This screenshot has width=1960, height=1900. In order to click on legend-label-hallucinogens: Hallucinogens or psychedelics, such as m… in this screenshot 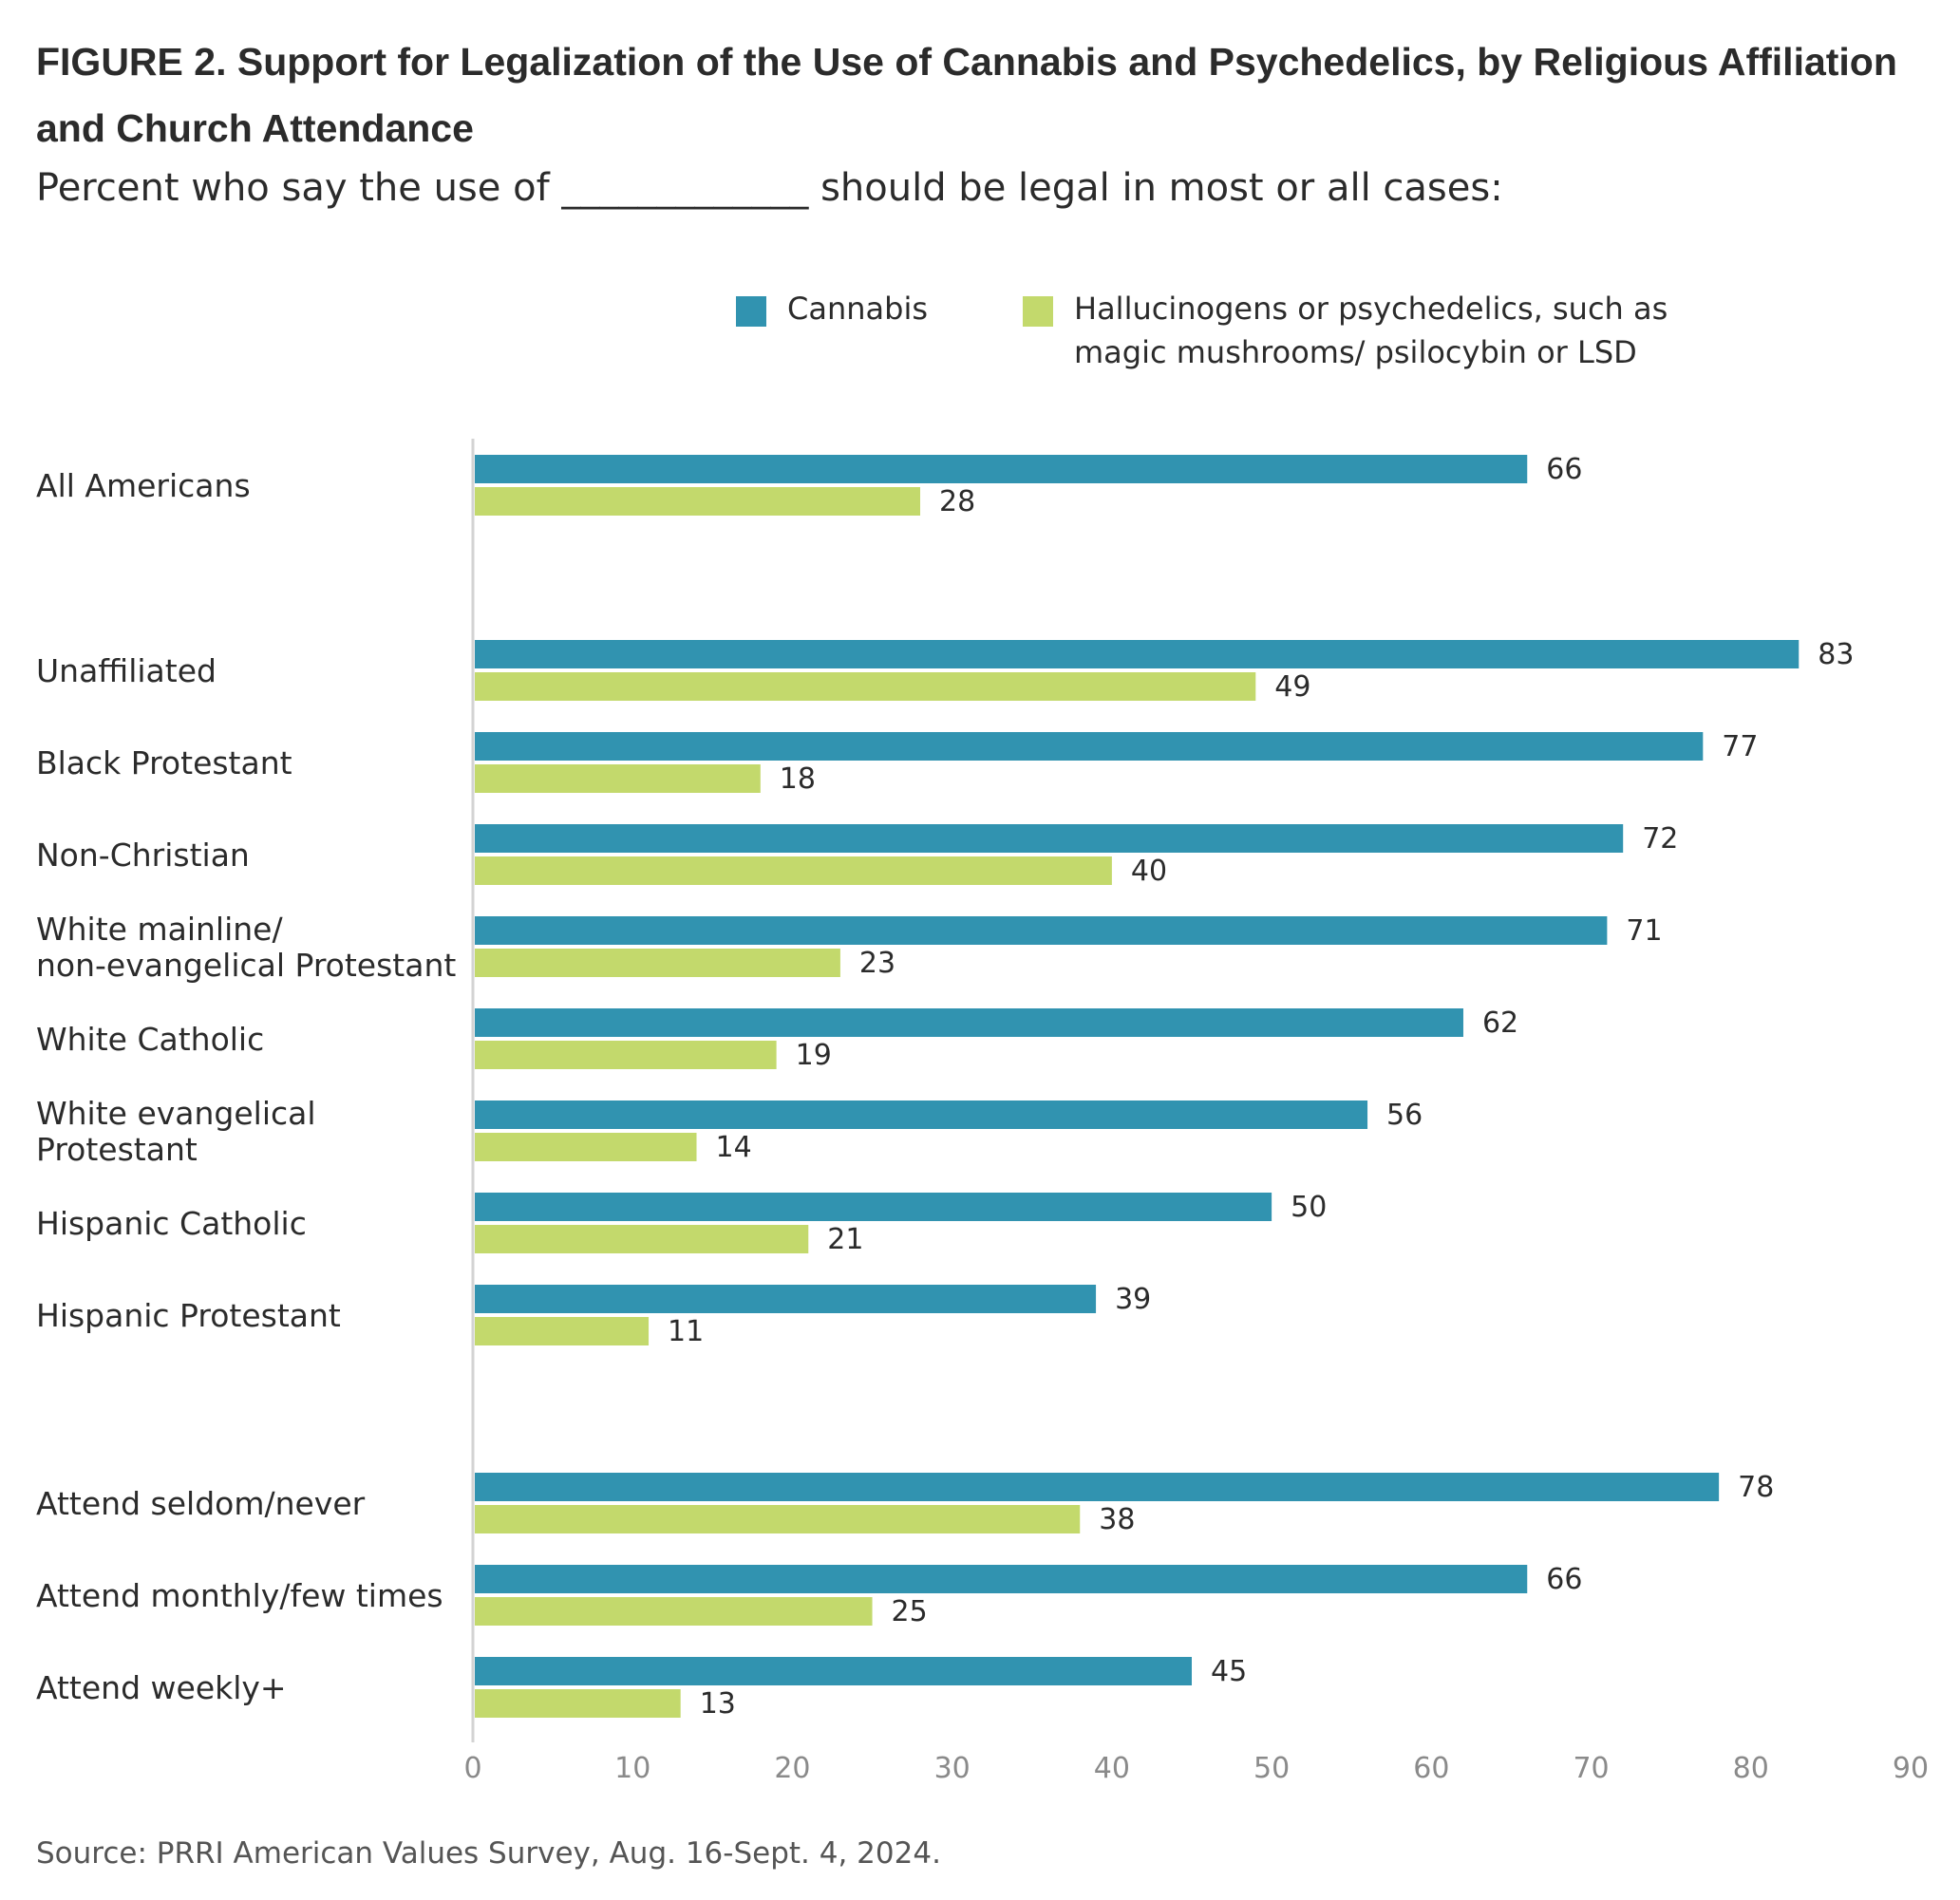, I will do `click(1371, 330)`.